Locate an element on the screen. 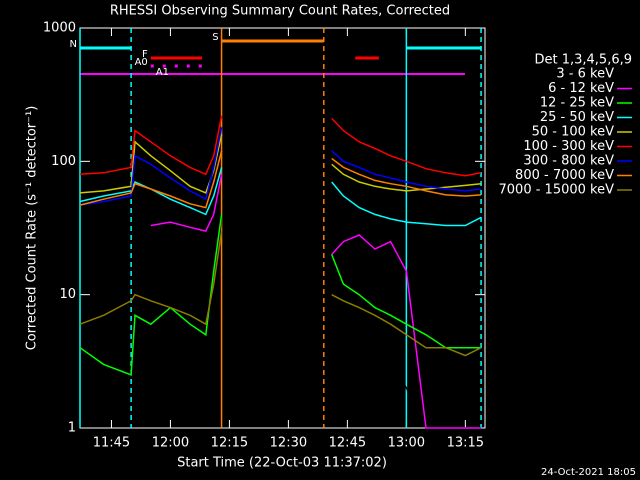  legend-label: 100 - 300 keV is located at coordinates (568, 146).